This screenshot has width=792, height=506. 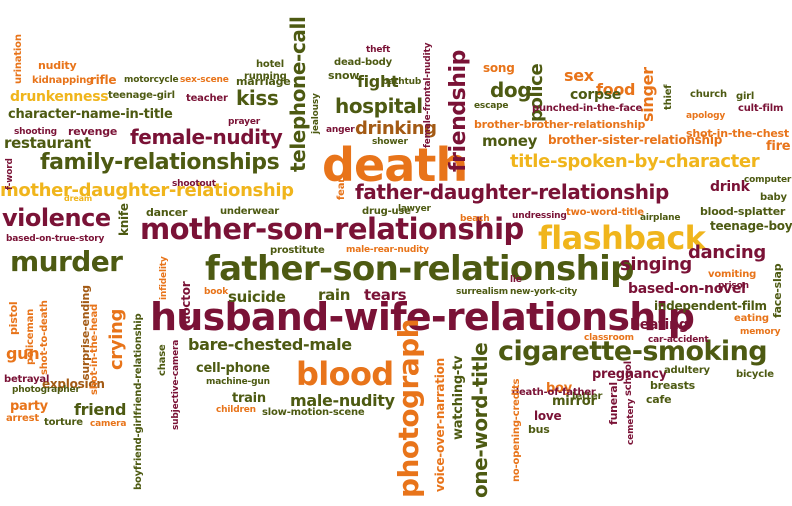 What do you see at coordinates (708, 94) in the screenshot?
I see `word-church: church` at bounding box center [708, 94].